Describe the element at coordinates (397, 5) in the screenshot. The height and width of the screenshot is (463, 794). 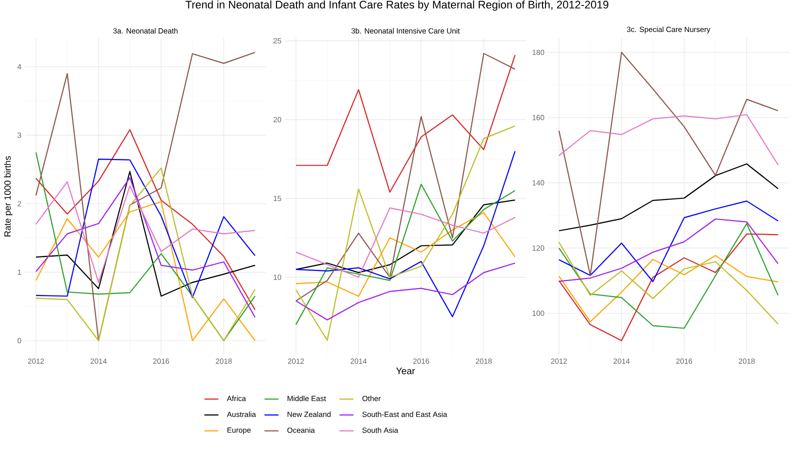
I see `text: Trend in Neonatal Death and Infant Care Rates by Maternal Region of Birth, 2012-2019` at that location.